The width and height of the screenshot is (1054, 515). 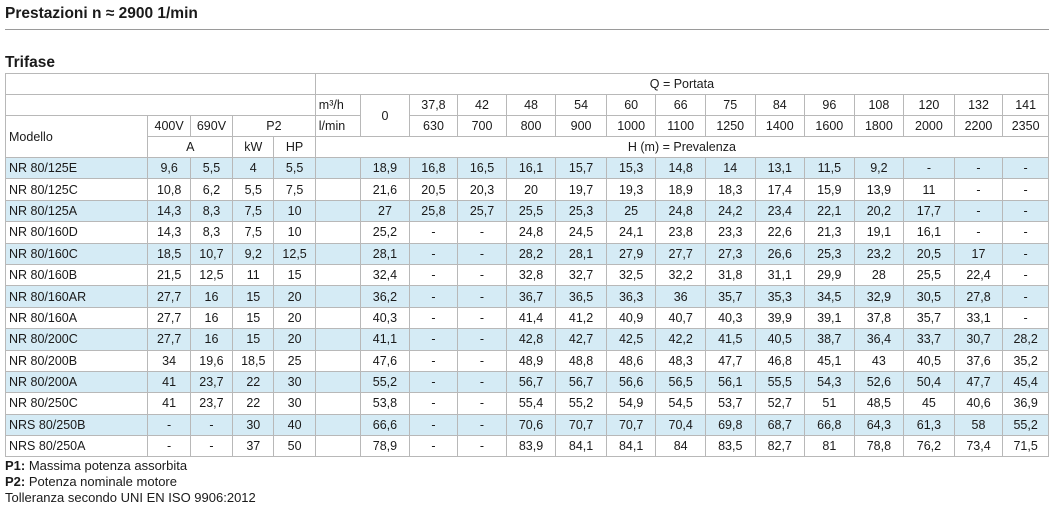 I want to click on value-cell: 36,4, so click(x=879, y=339).